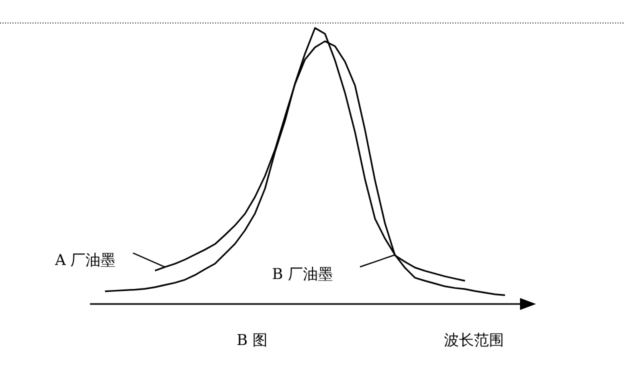 The image size is (624, 378). Describe the element at coordinates (302, 273) in the screenshot. I see `text: B 厂油墨` at that location.